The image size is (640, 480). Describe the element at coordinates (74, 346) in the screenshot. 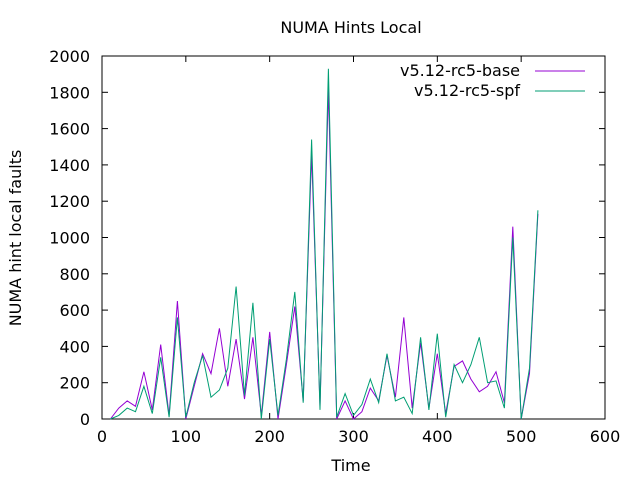

I see `y-tick-label: 400` at that location.